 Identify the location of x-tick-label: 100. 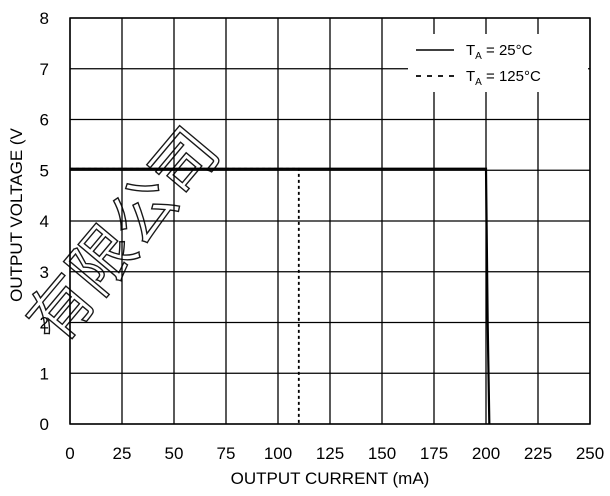
(278, 453).